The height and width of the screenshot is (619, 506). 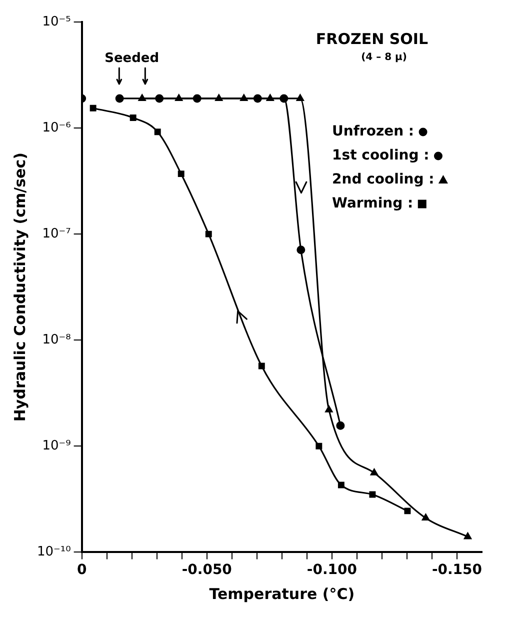 I want to click on legend-label: Unfrozen :, so click(x=373, y=132).